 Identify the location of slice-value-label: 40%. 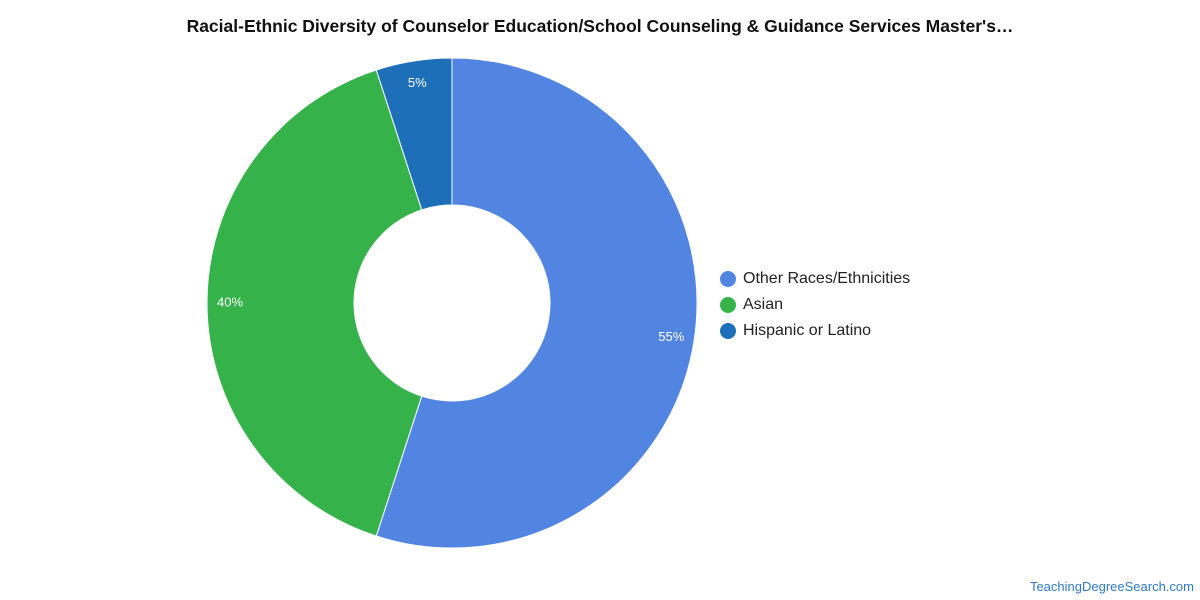
(230, 301).